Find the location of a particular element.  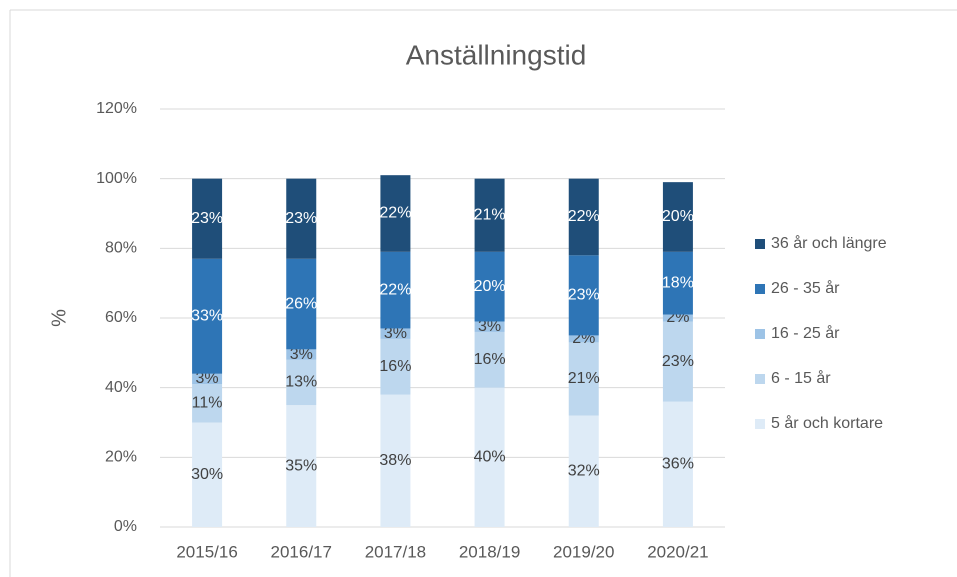

y-tick-label: 60% is located at coordinates (121, 317).